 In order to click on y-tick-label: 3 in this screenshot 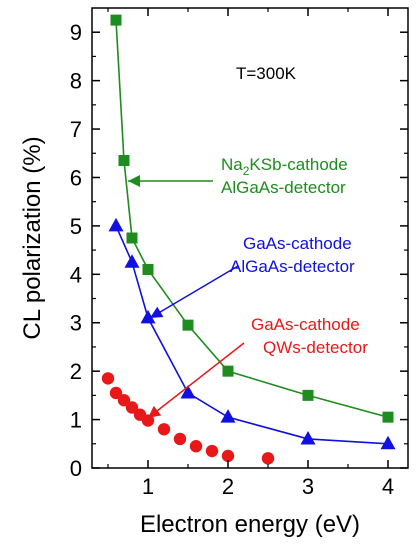, I will do `click(76, 323)`.